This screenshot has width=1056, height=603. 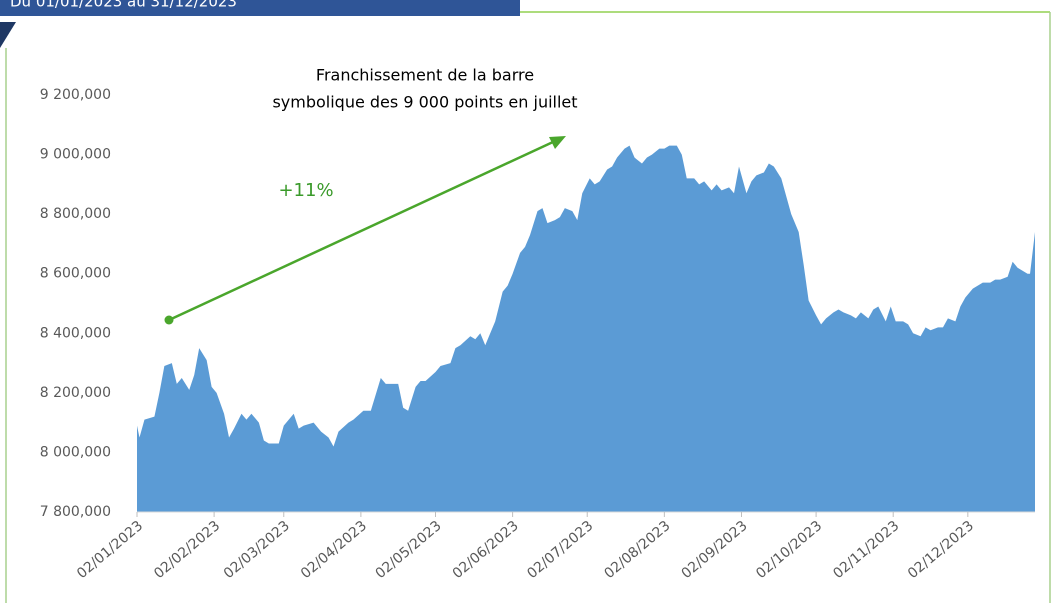 I want to click on x-tick-label: 02/05/2023, so click(x=409, y=550).